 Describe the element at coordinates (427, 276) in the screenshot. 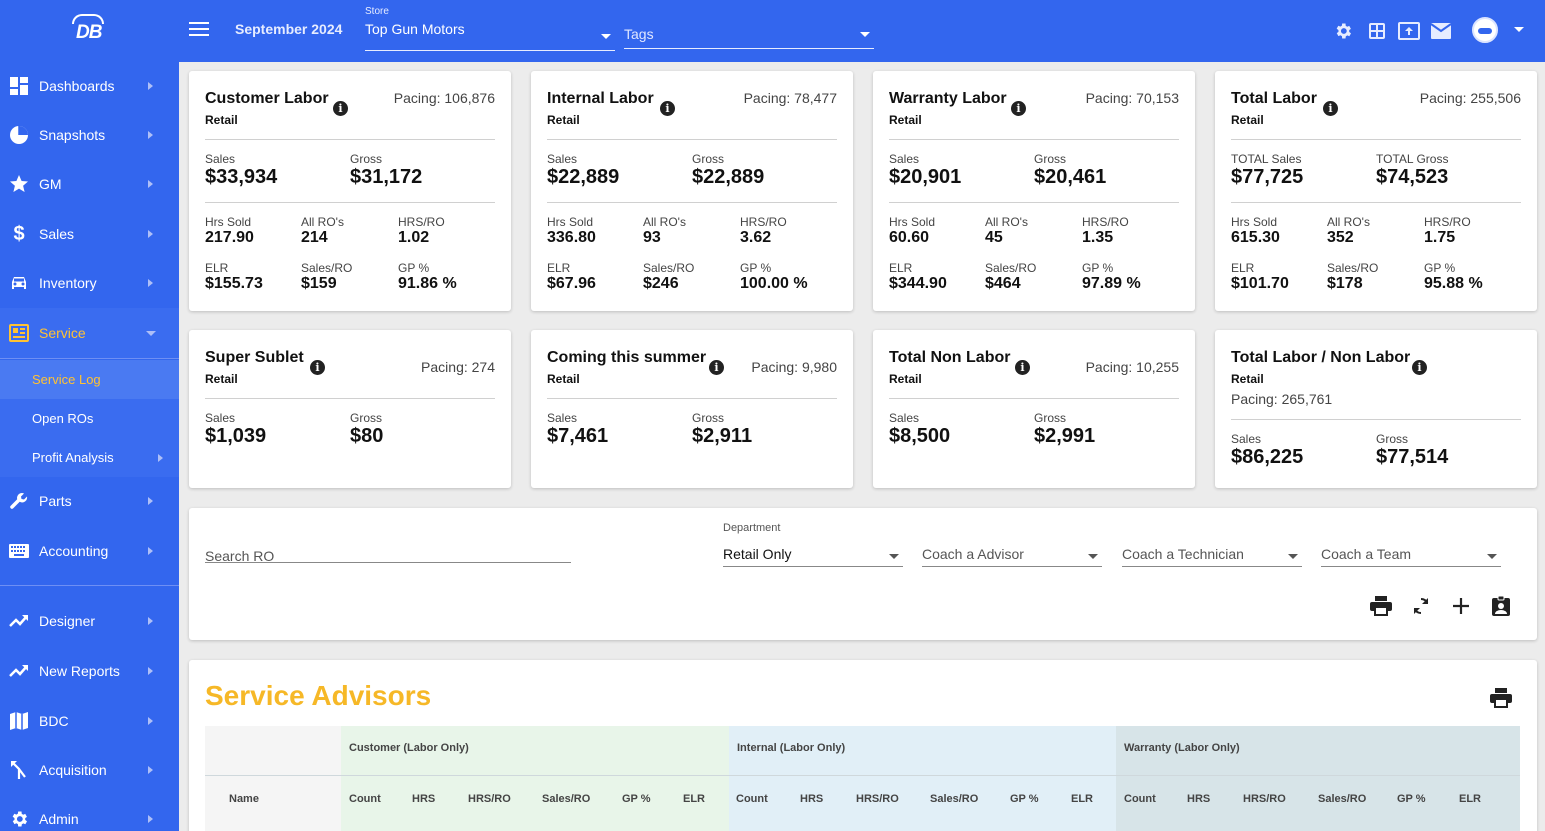

I see `gp-metric: GP % 91.86 %` at that location.